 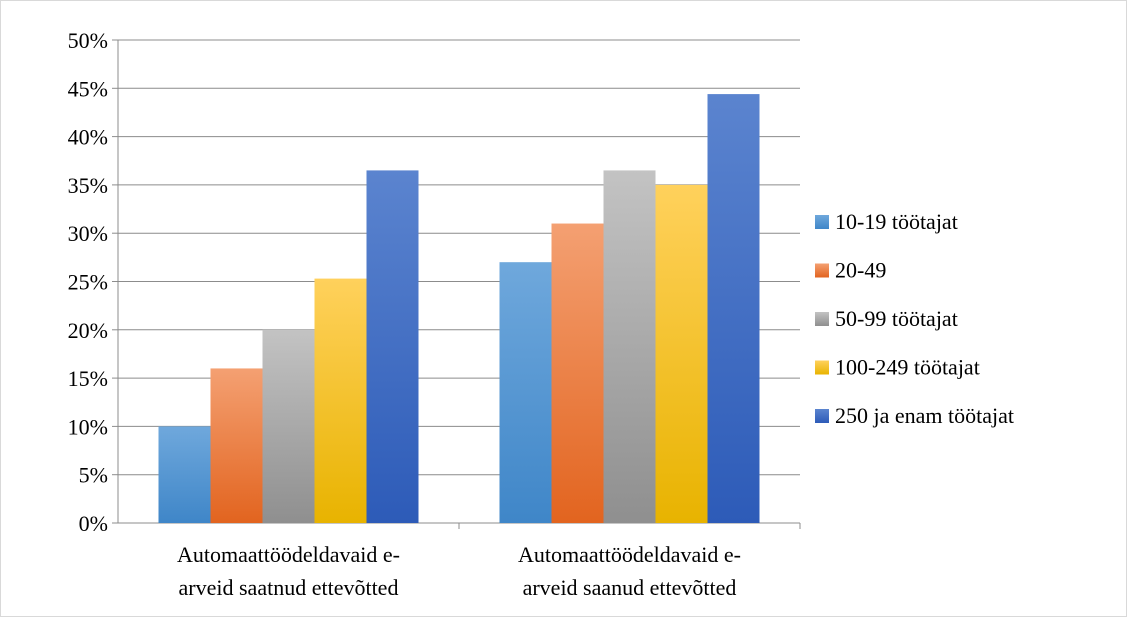 What do you see at coordinates (88, 185) in the screenshot?
I see `y-tick-label: 35%` at bounding box center [88, 185].